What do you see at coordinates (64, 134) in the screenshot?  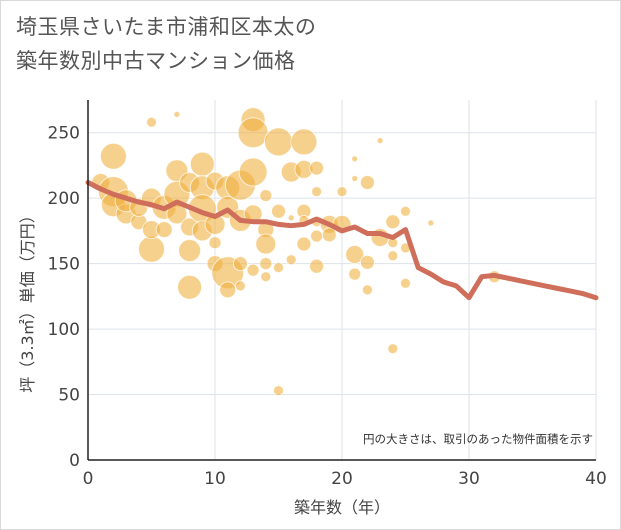 I see `y-tick-label: 250` at bounding box center [64, 134].